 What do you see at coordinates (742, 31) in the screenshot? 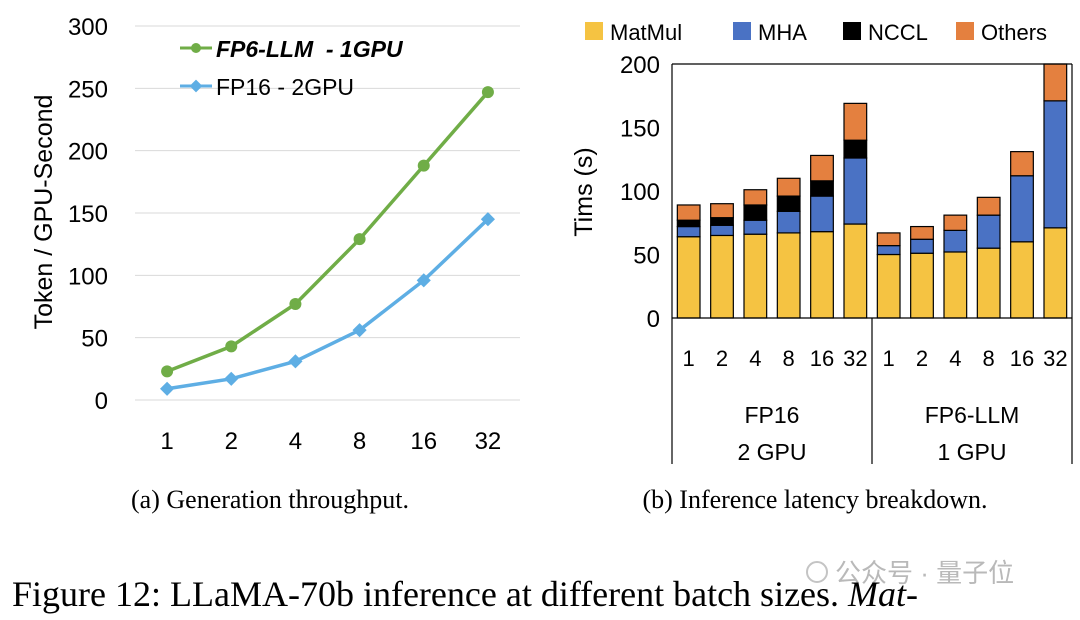
I see `legend-swatch-mha` at bounding box center [742, 31].